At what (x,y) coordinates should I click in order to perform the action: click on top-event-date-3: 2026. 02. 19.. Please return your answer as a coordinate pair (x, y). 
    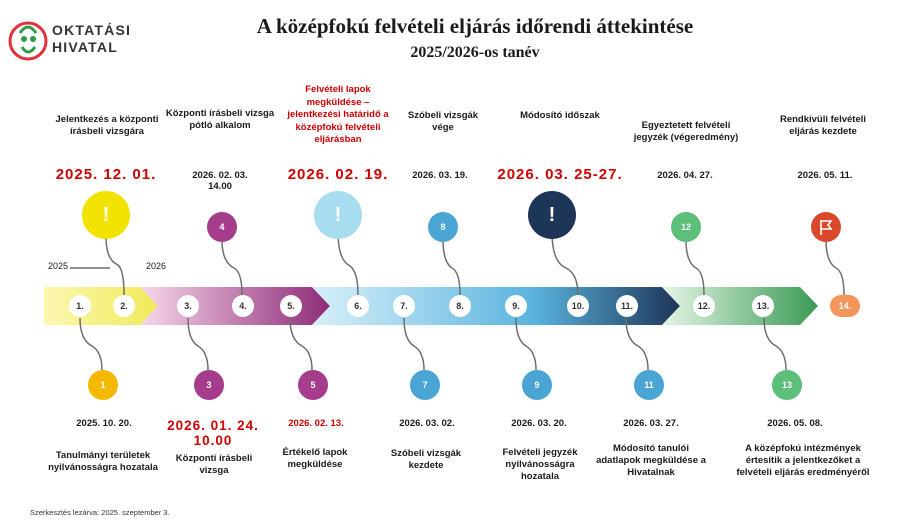
    Looking at the image, I should click on (338, 174).